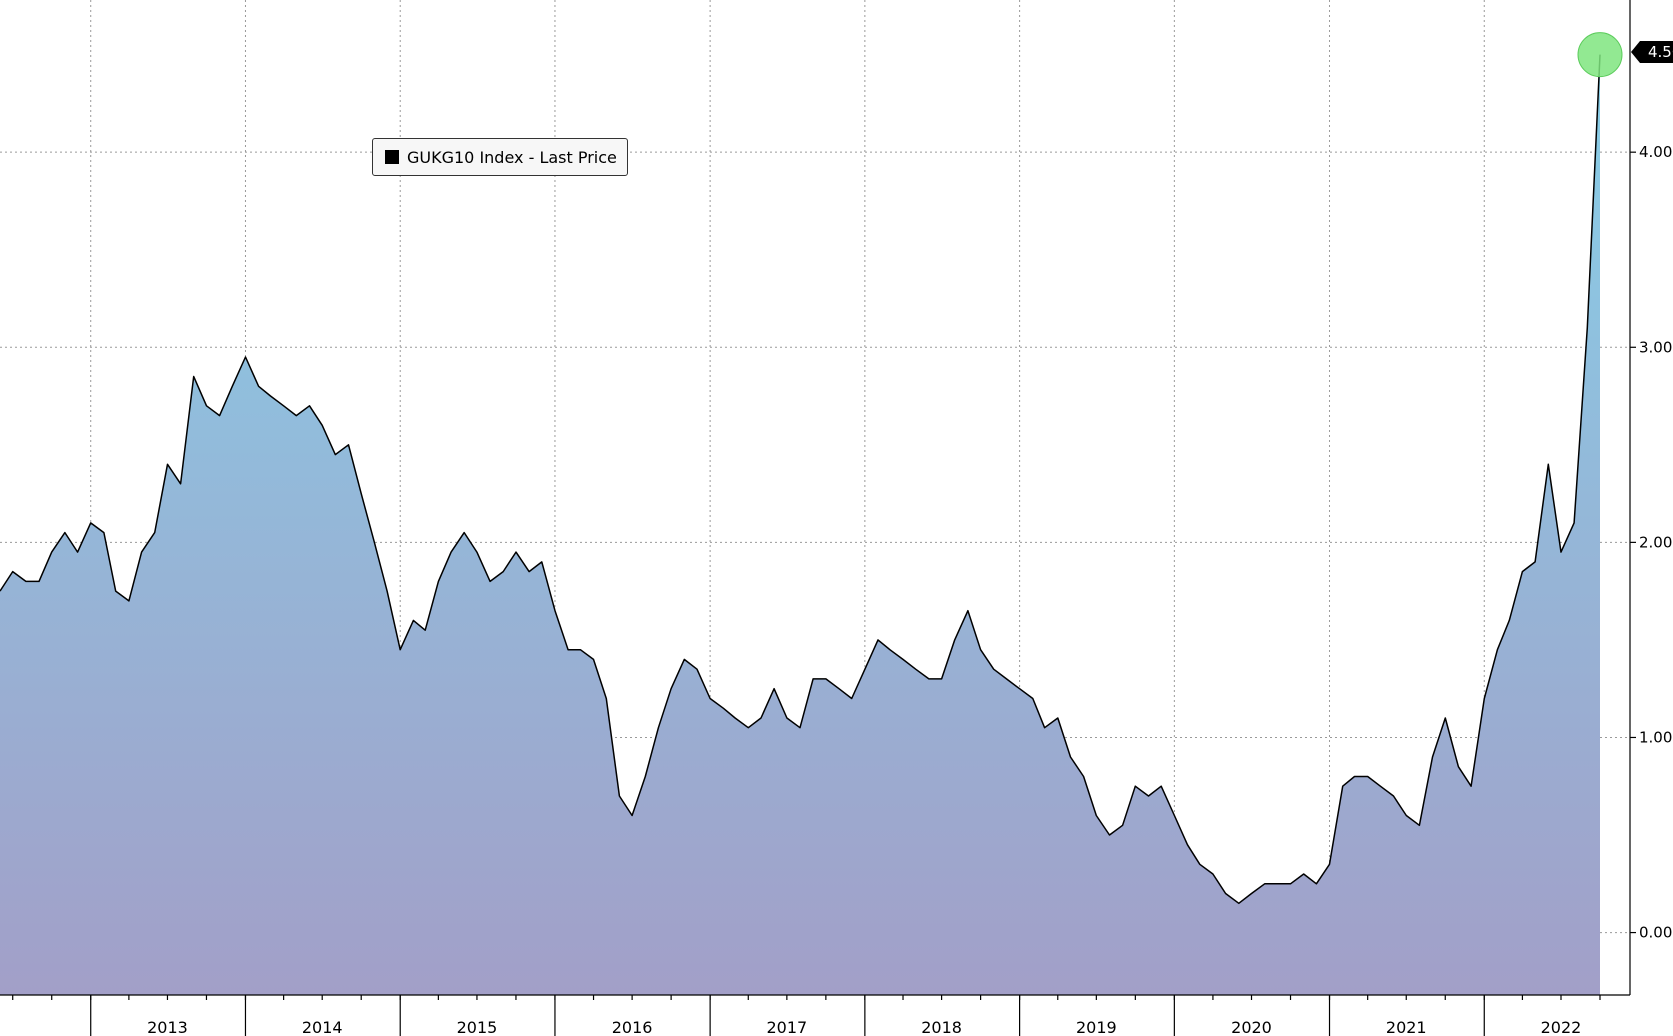  Describe the element at coordinates (1655, 542) in the screenshot. I see `y-tick-label: 2.00` at that location.